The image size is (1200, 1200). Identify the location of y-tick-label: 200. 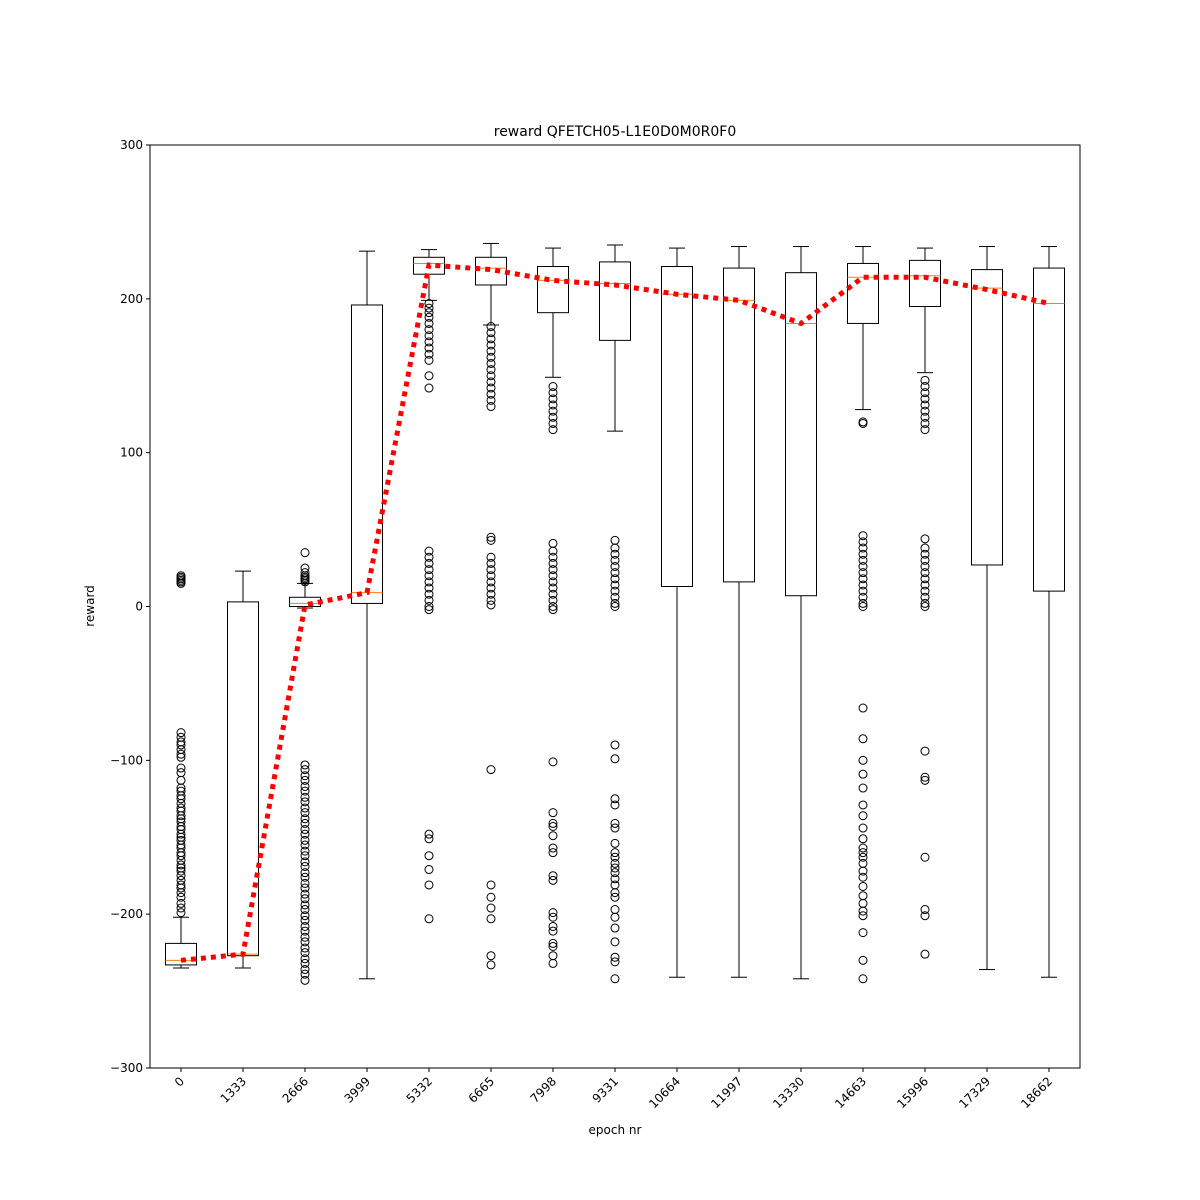
(131, 299).